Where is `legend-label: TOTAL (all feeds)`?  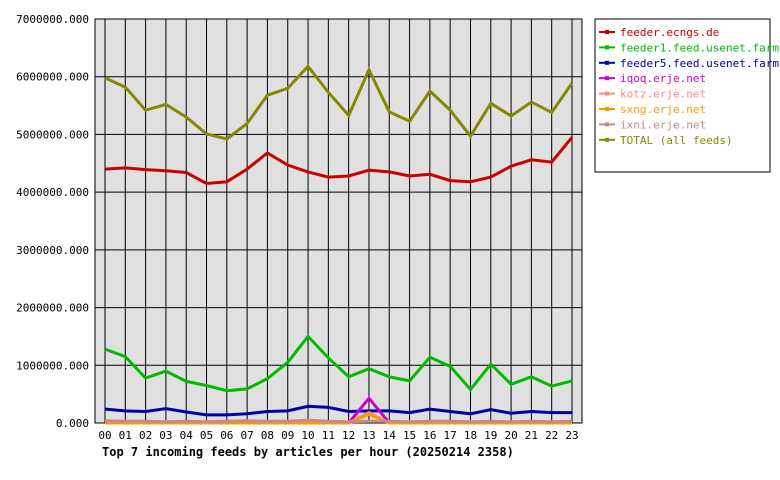
legend-label: TOTAL (all feeds) is located at coordinates (676, 140).